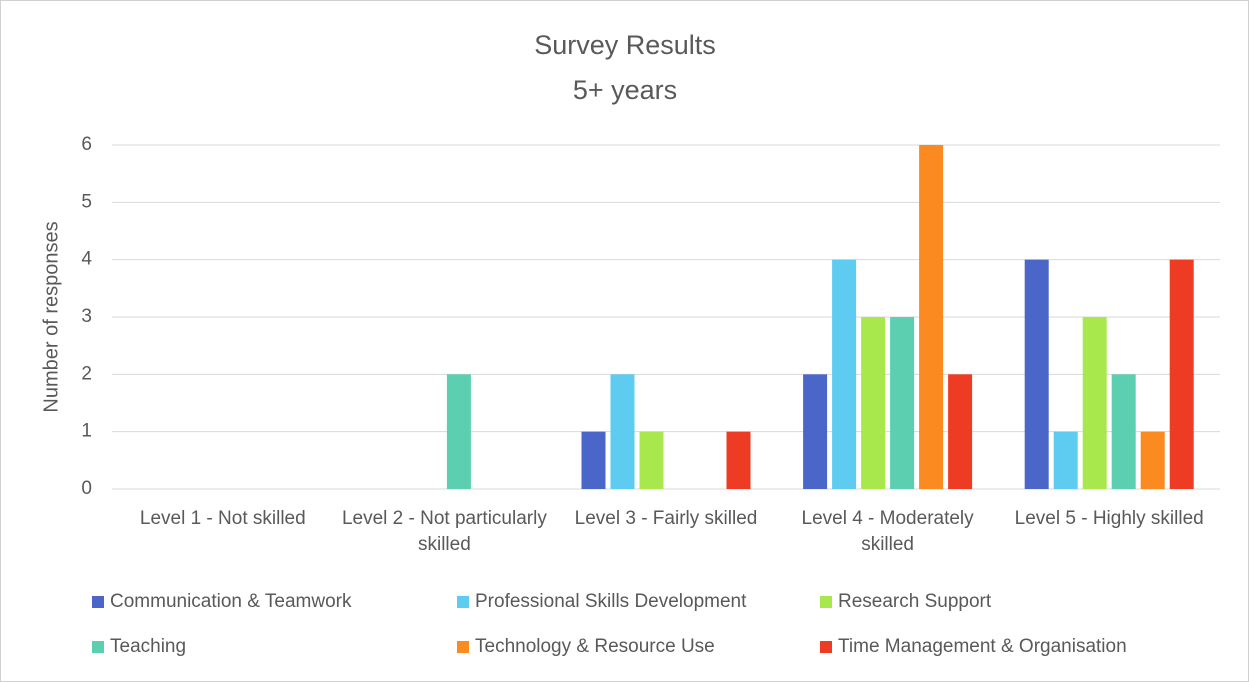 This screenshot has width=1249, height=682. I want to click on legend-item: Time Management & Organisation, so click(973, 647).